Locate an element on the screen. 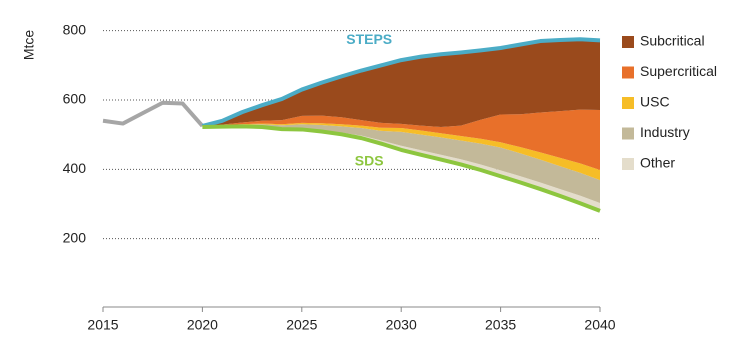 This screenshot has width=749, height=351. legend-label: Other is located at coordinates (657, 163).